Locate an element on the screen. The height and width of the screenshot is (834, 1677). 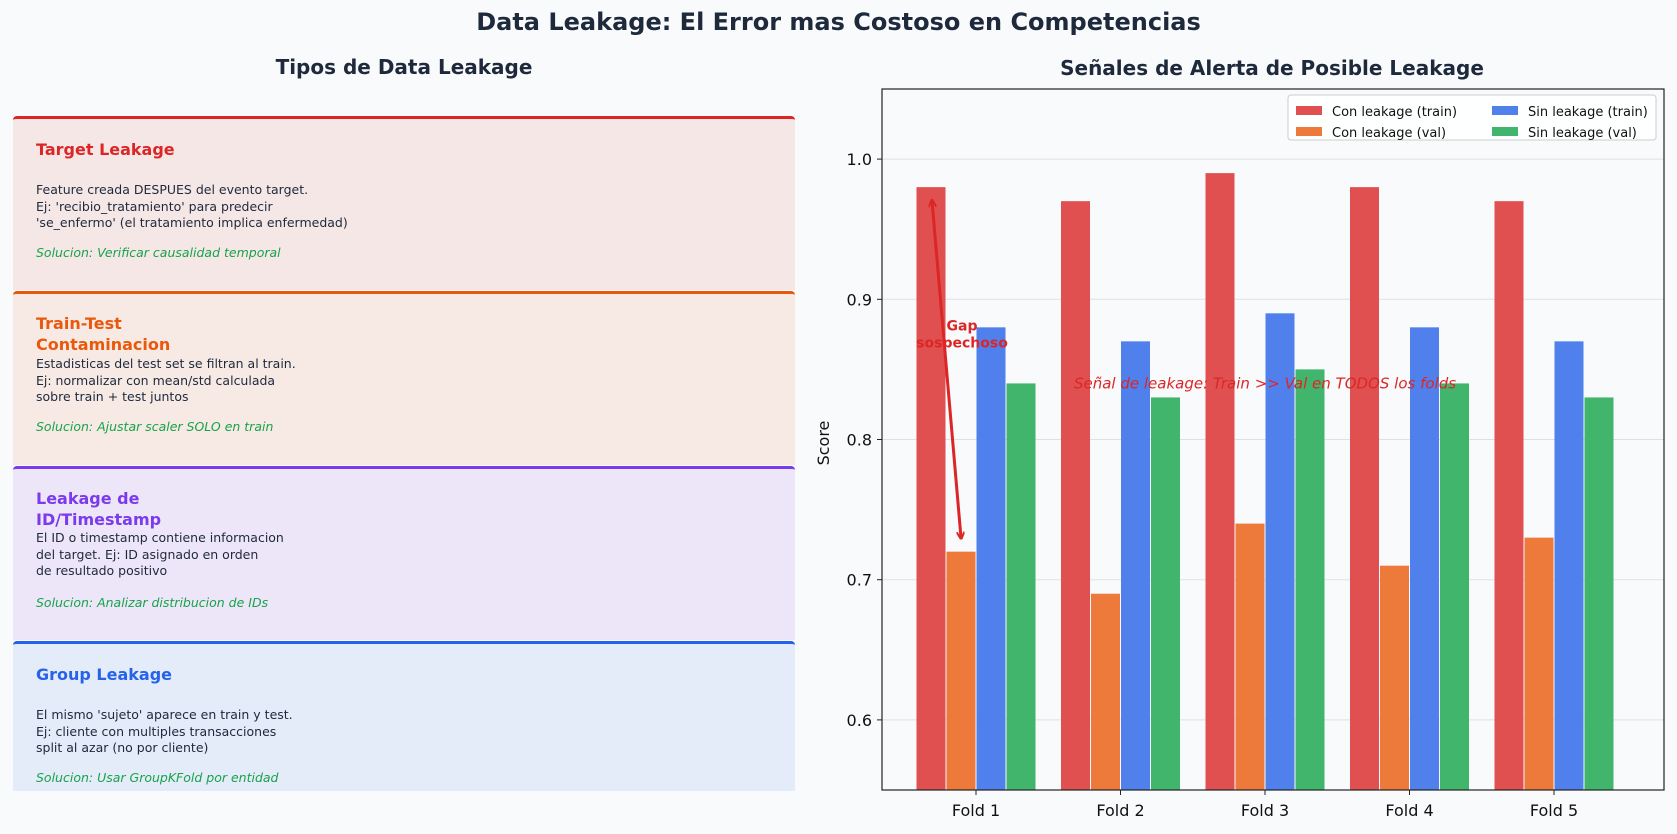
card-title: Group Leakage is located at coordinates (104, 674).